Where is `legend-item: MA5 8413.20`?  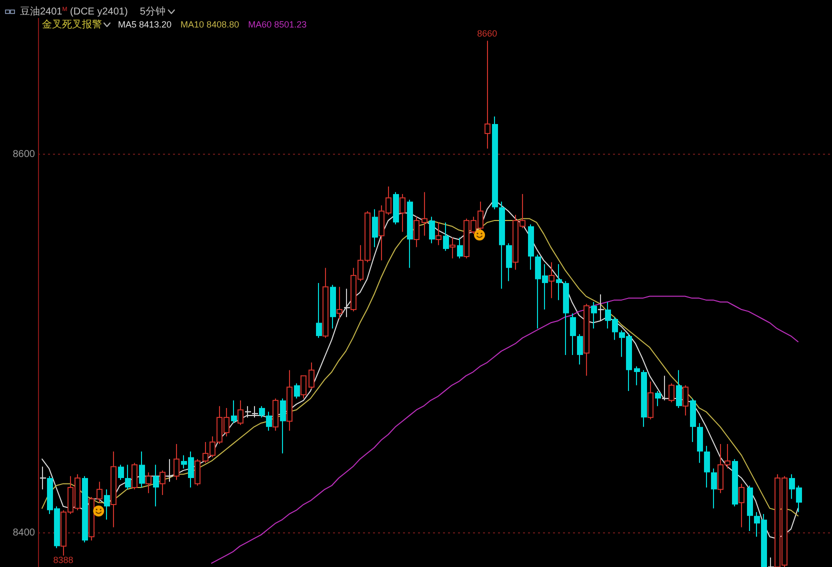 legend-item: MA5 8413.20 is located at coordinates (145, 24).